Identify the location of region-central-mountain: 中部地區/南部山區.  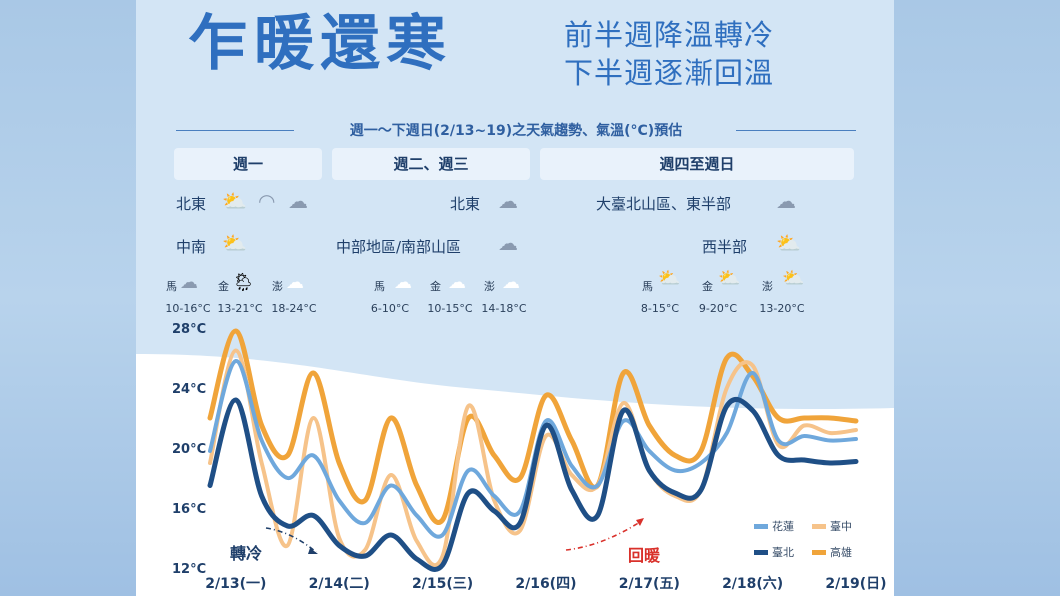
(399, 247).